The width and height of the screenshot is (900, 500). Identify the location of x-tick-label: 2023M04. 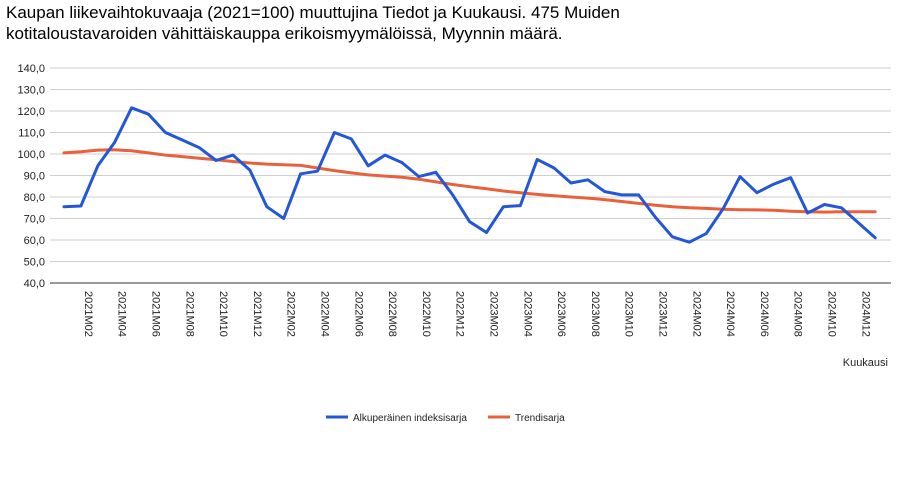
(527, 314).